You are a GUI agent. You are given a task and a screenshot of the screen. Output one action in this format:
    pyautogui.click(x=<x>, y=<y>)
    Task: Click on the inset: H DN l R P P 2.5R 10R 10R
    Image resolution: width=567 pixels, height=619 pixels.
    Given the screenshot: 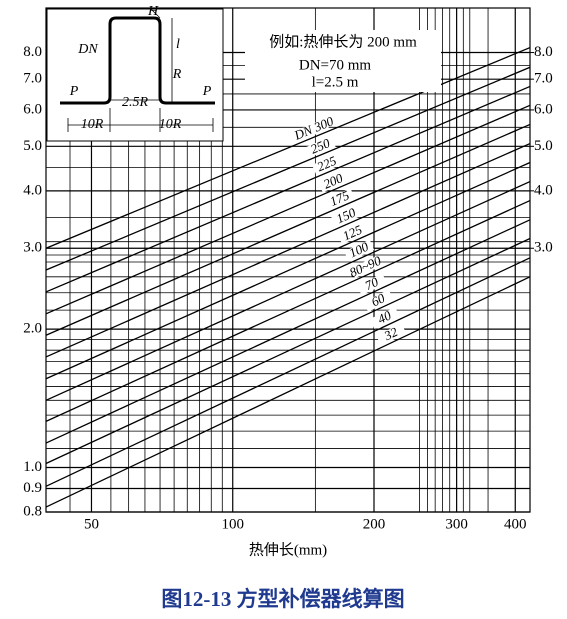 What is the action you would take?
    pyautogui.click(x=135, y=73)
    